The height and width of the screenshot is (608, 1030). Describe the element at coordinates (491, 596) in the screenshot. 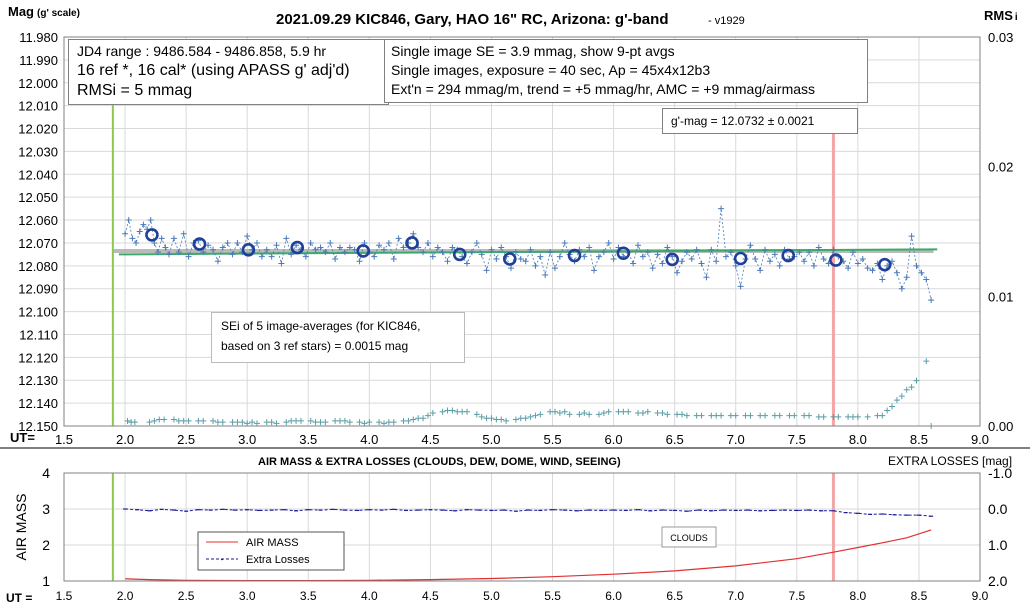

I see `bottom-x-tick-label: 5.0` at that location.